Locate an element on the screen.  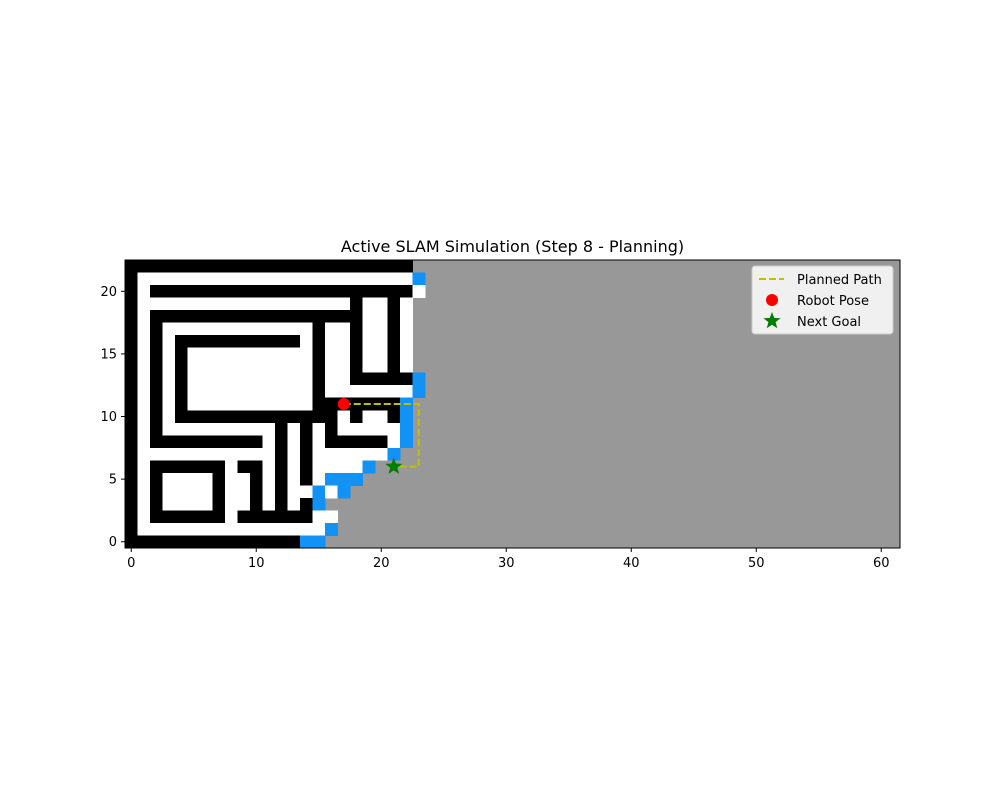
x-tick-label: 10 is located at coordinates (256, 563).